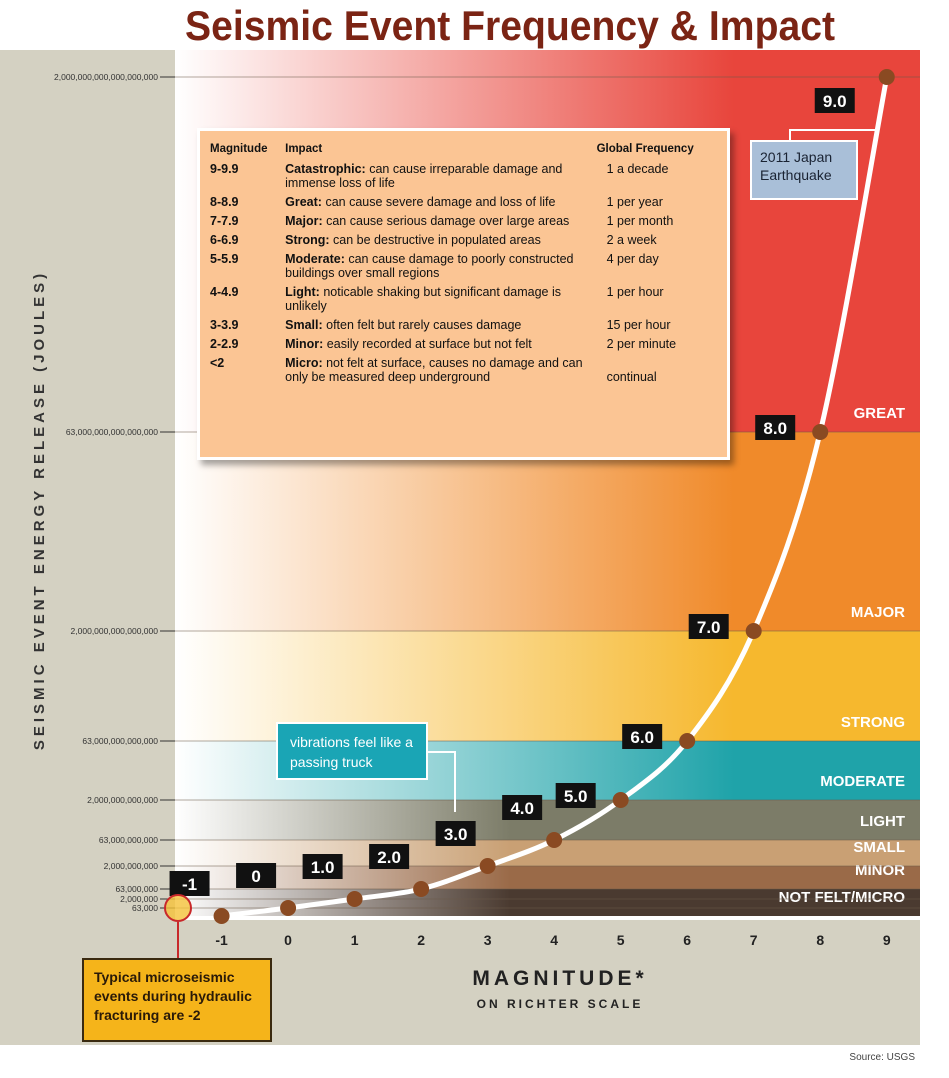 The image size is (949, 1078). I want to click on point-label: 1.0, so click(323, 867).